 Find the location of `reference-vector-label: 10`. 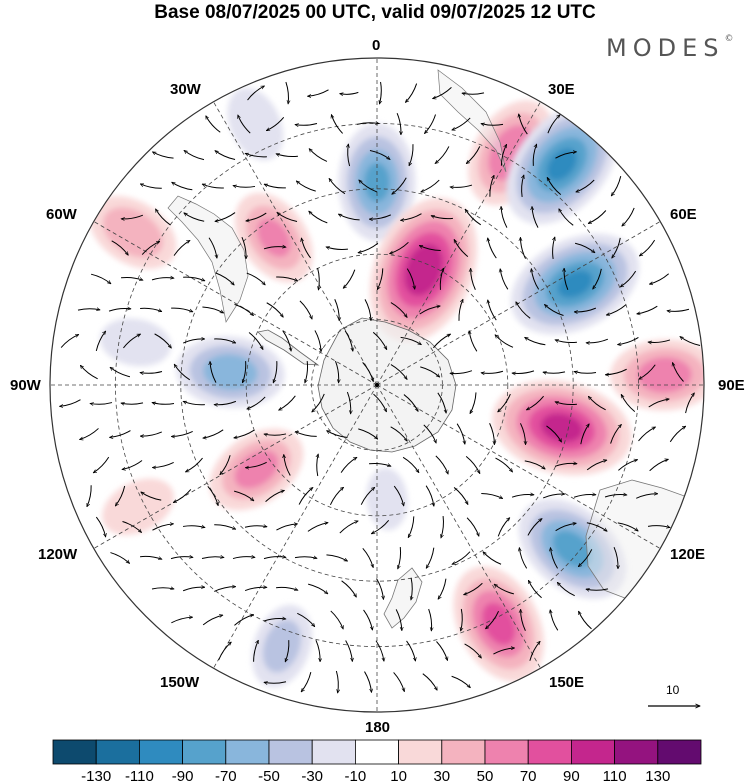

reference-vector-label: 10 is located at coordinates (673, 690).